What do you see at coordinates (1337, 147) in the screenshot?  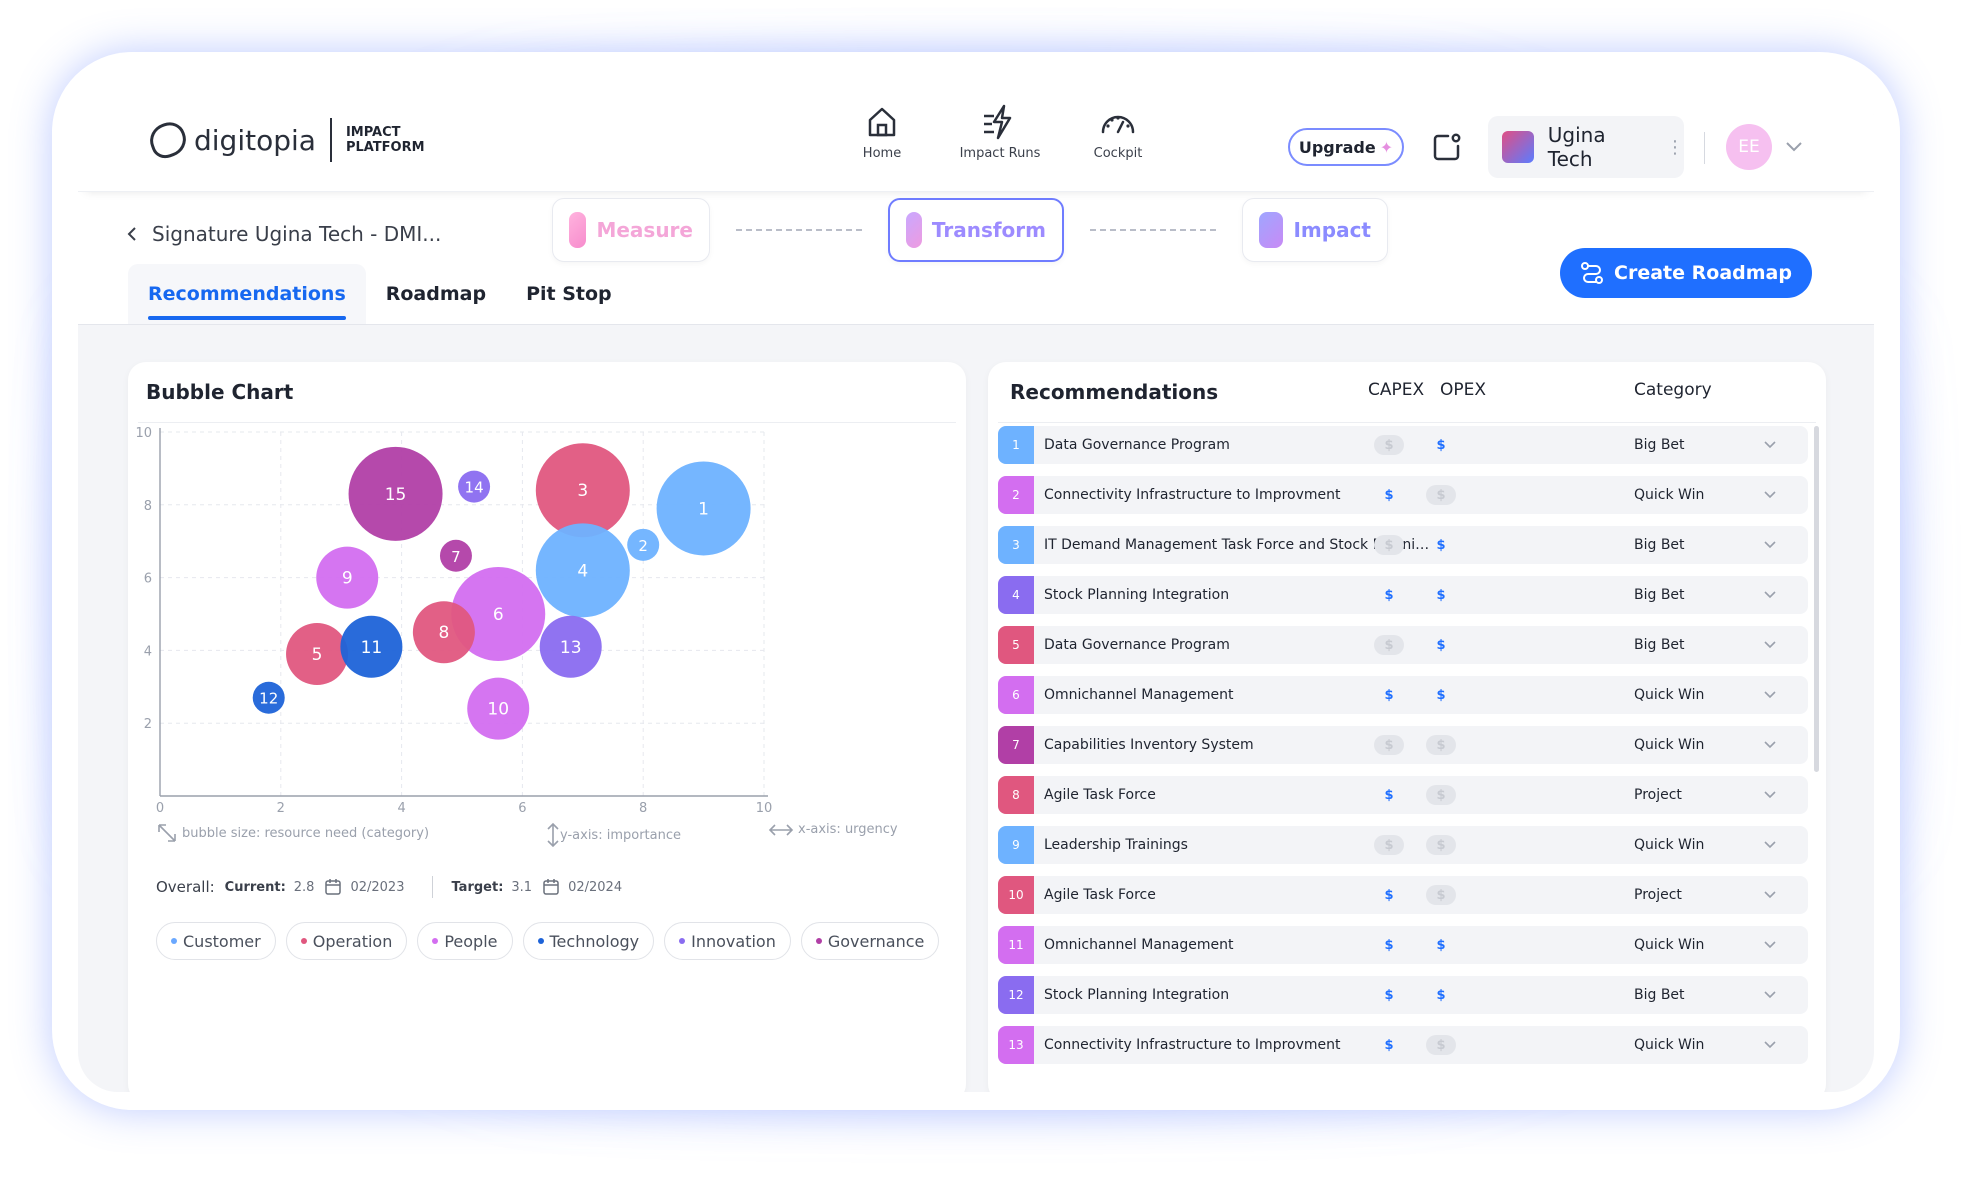 I see `upgrade-label: Upgrade` at bounding box center [1337, 147].